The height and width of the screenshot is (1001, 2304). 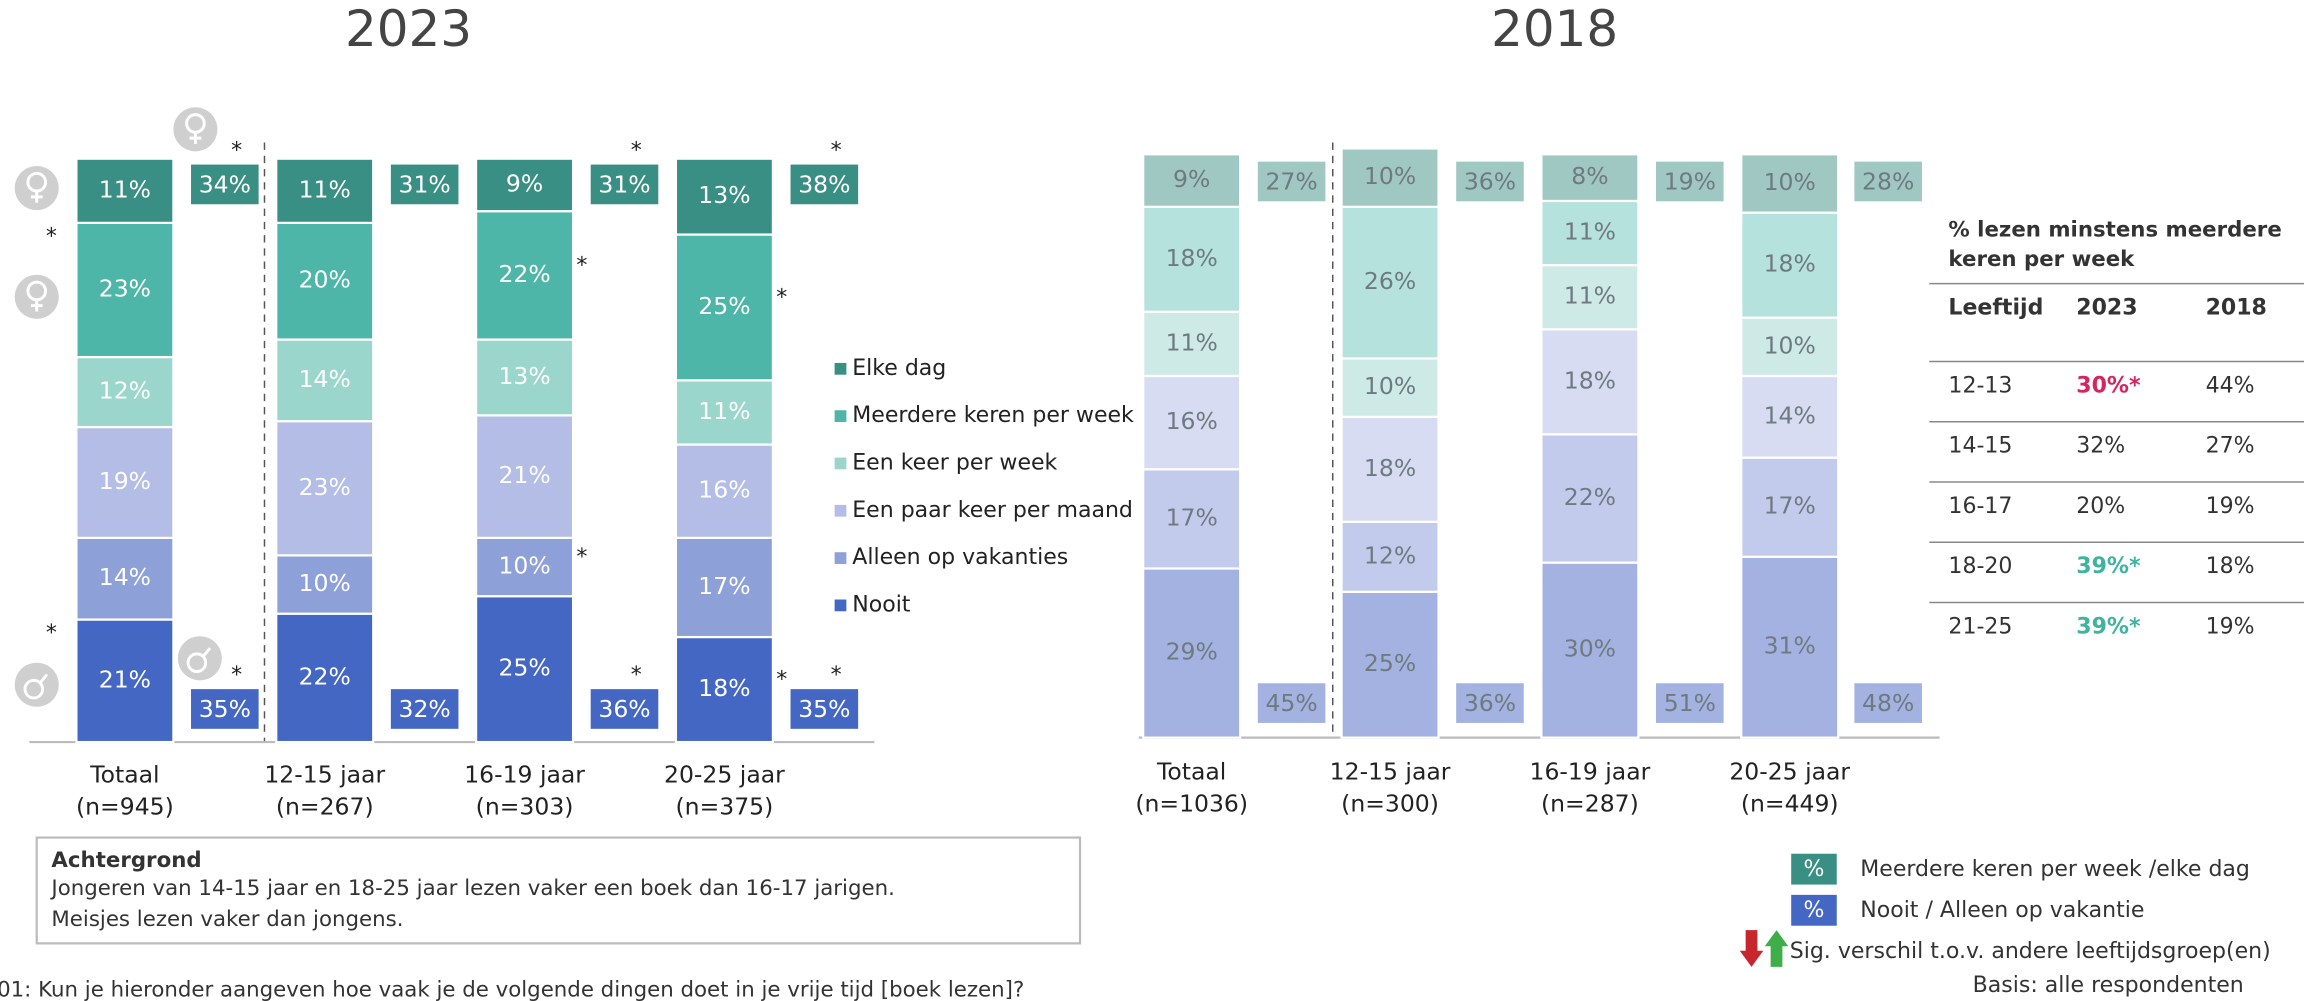 I want to click on x-tick-sublabel: (n=945), so click(x=125, y=807).